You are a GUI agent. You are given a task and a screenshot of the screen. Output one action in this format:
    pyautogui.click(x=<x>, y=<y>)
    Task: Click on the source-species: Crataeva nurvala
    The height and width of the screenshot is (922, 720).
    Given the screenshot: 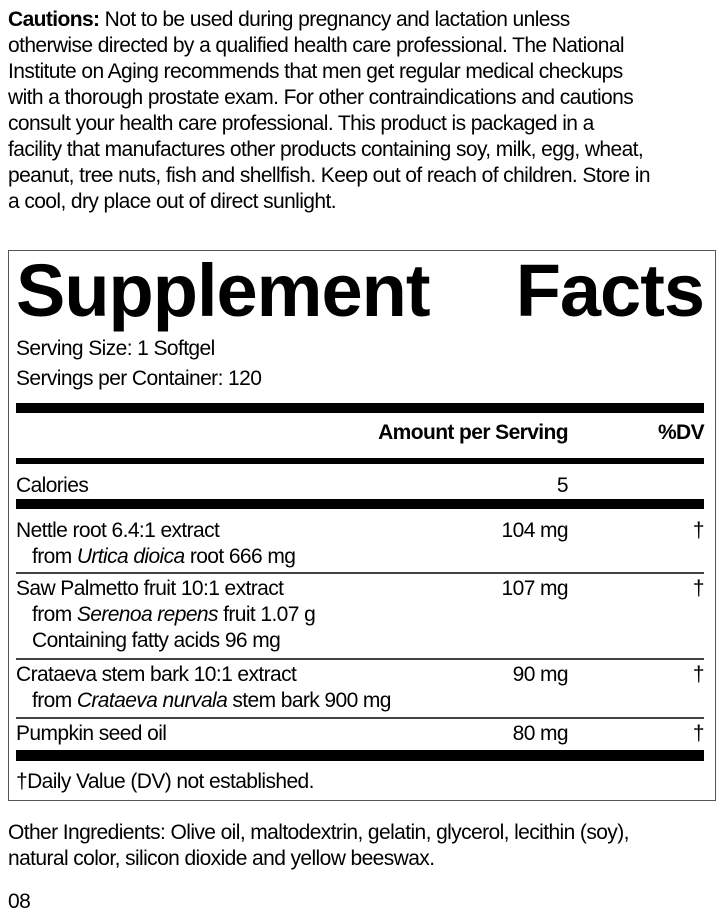 What is the action you would take?
    pyautogui.click(x=152, y=700)
    